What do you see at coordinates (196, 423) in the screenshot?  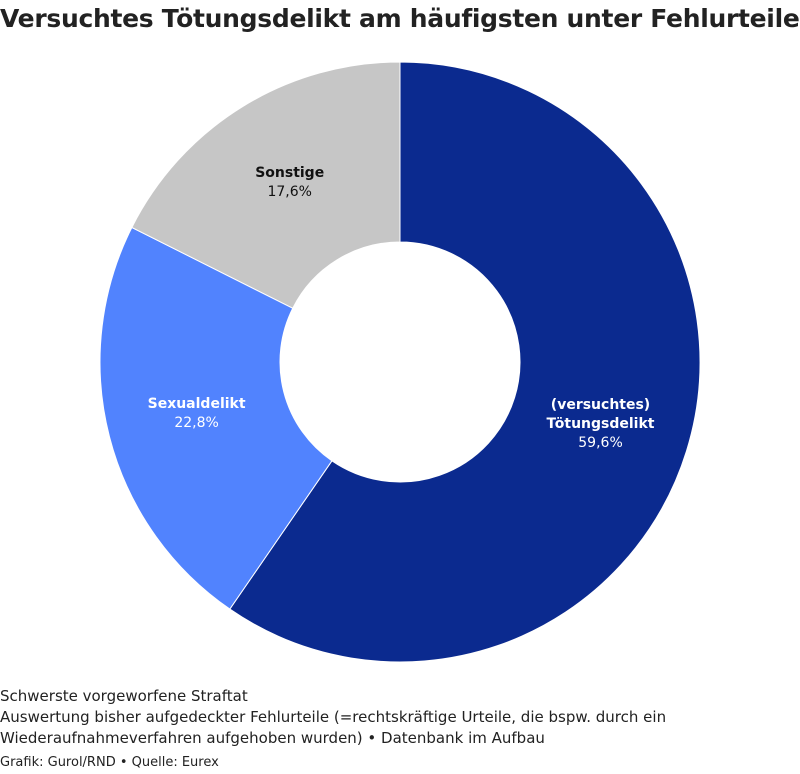 I see `value-label: 22,8%` at bounding box center [196, 423].